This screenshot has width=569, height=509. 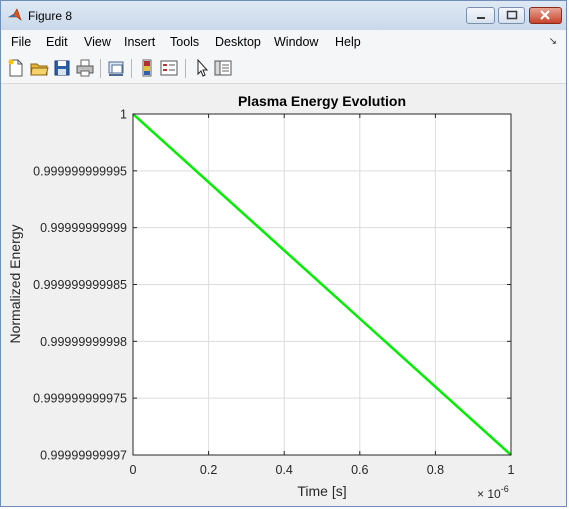 I want to click on save-button, so click(x=62, y=68).